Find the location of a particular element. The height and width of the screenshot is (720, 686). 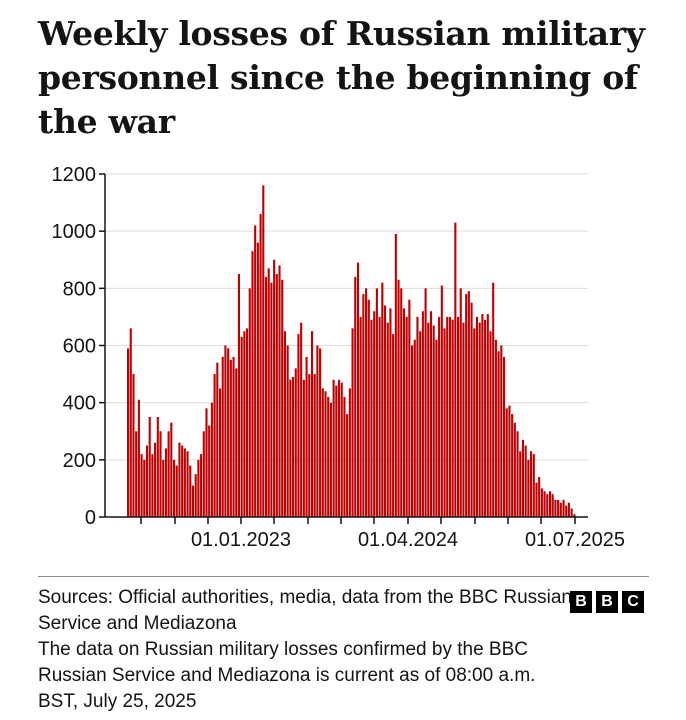

y-tick-label: 1000 is located at coordinates (74, 232).